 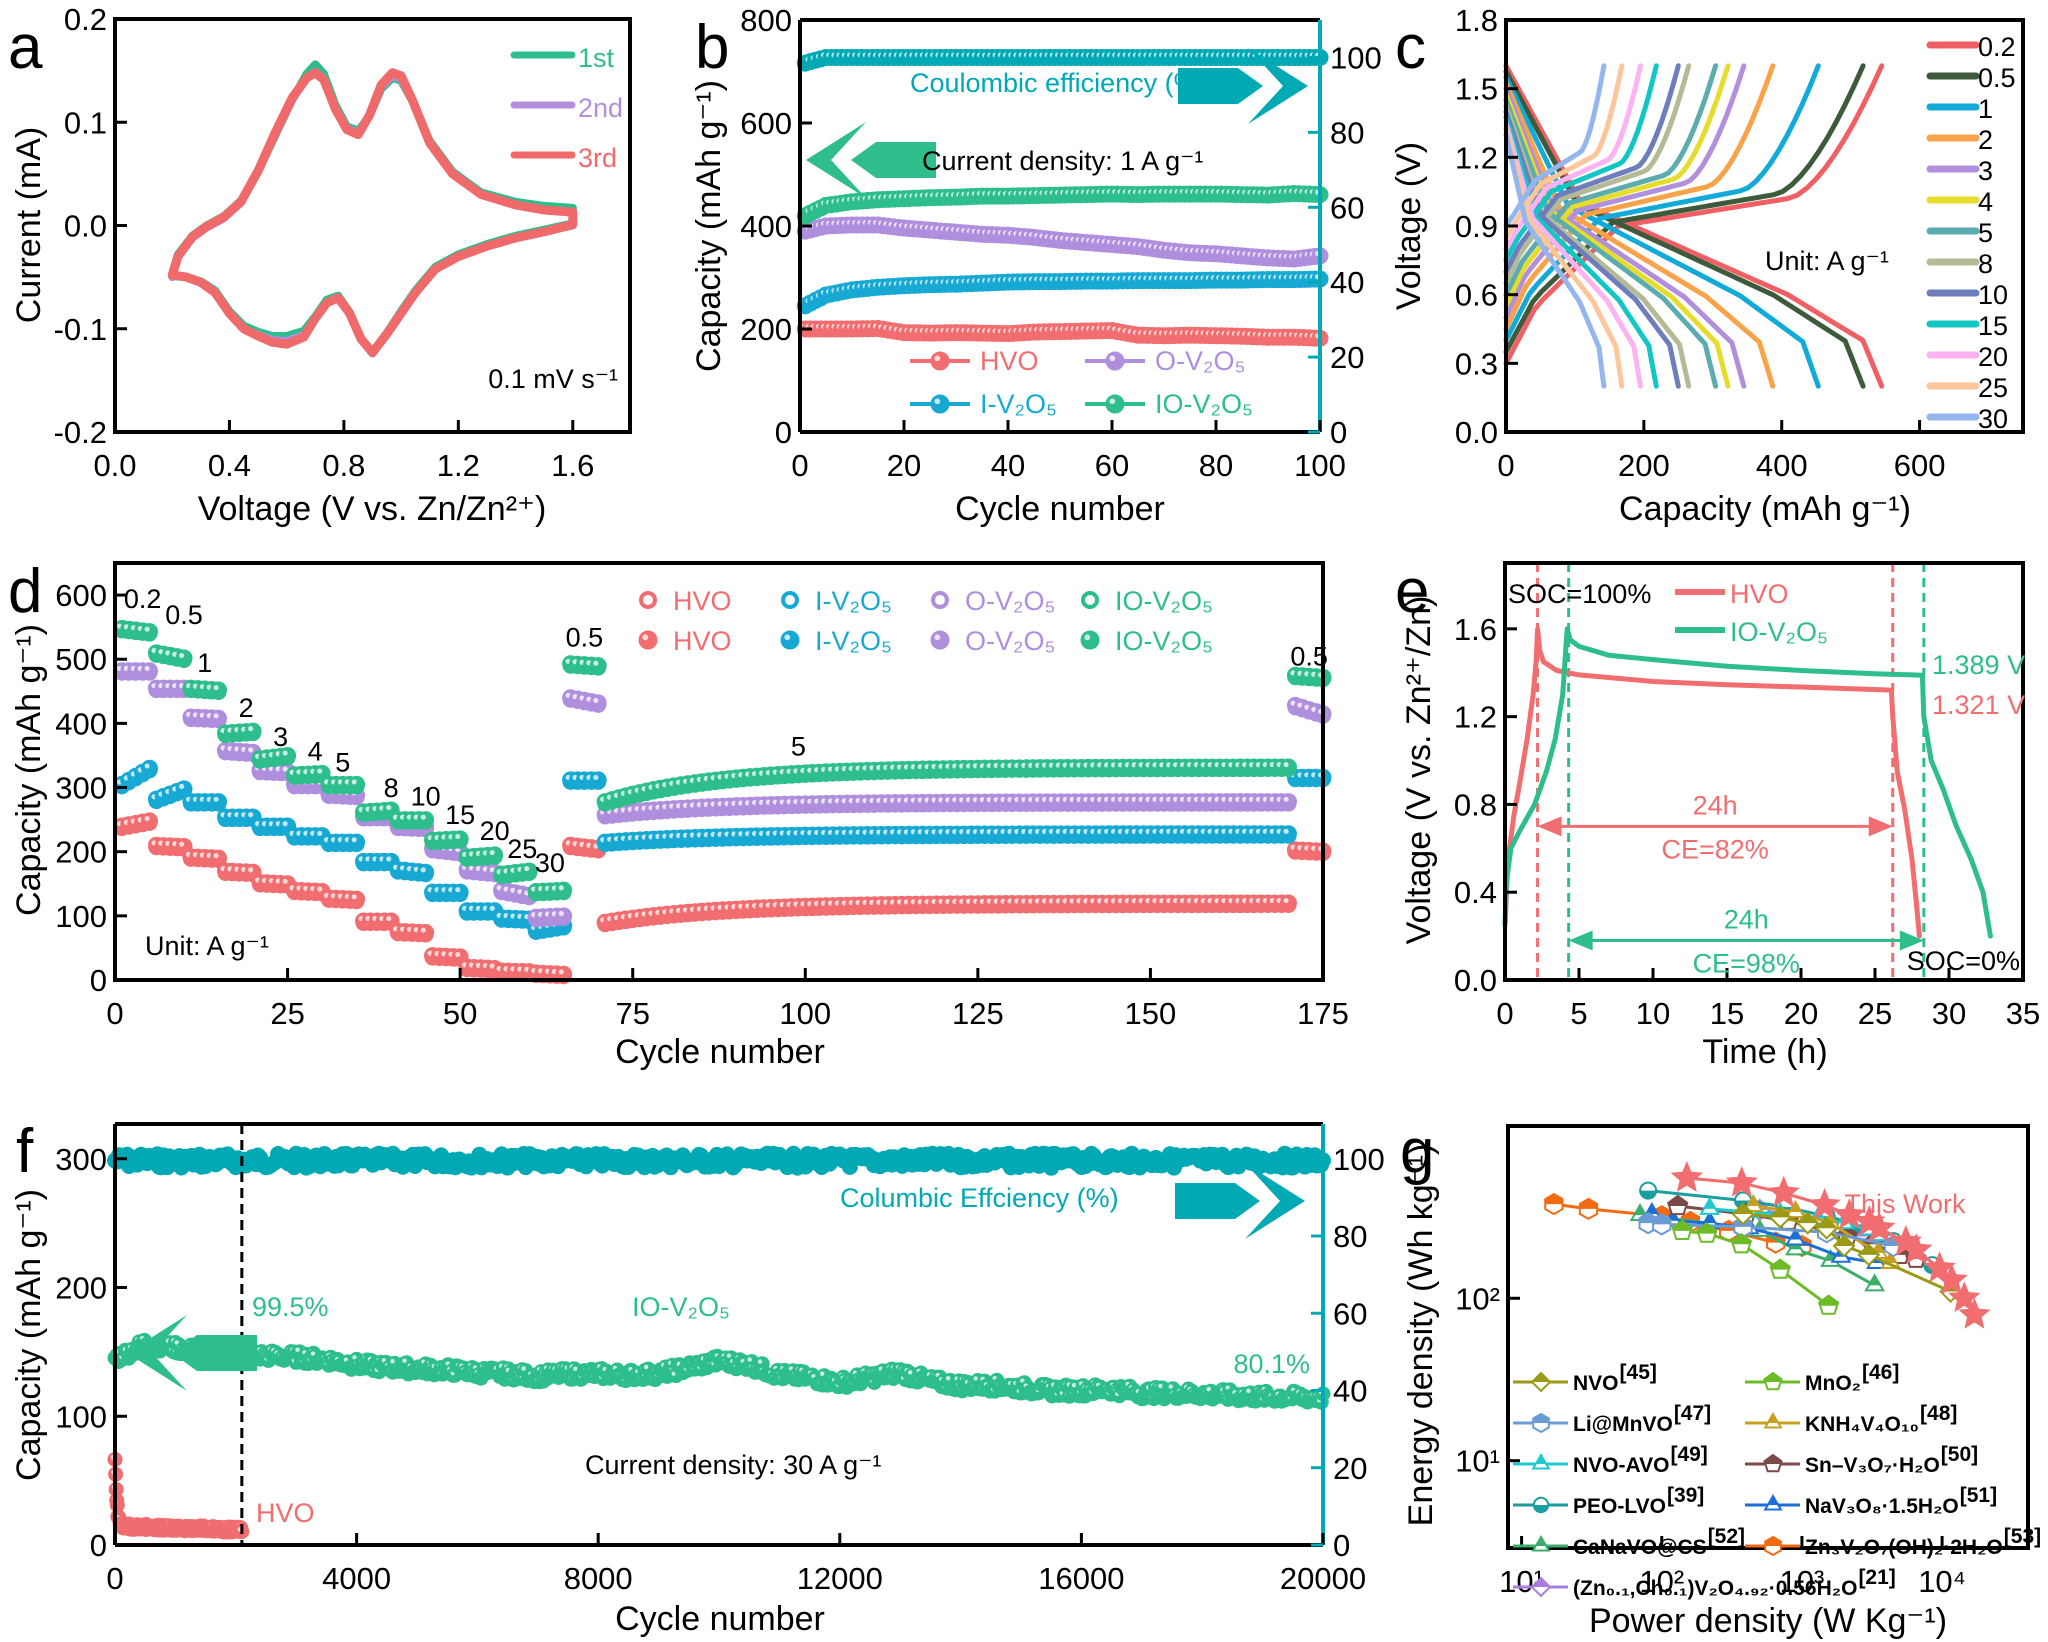 What do you see at coordinates (1727, 1013) in the screenshot?
I see `x-tick-label: 15` at bounding box center [1727, 1013].